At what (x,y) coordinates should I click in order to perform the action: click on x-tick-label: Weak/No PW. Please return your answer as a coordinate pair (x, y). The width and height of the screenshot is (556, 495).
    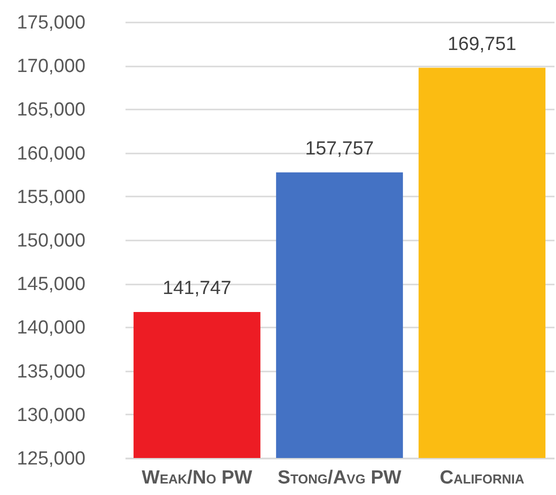
    Looking at the image, I should click on (197, 478).